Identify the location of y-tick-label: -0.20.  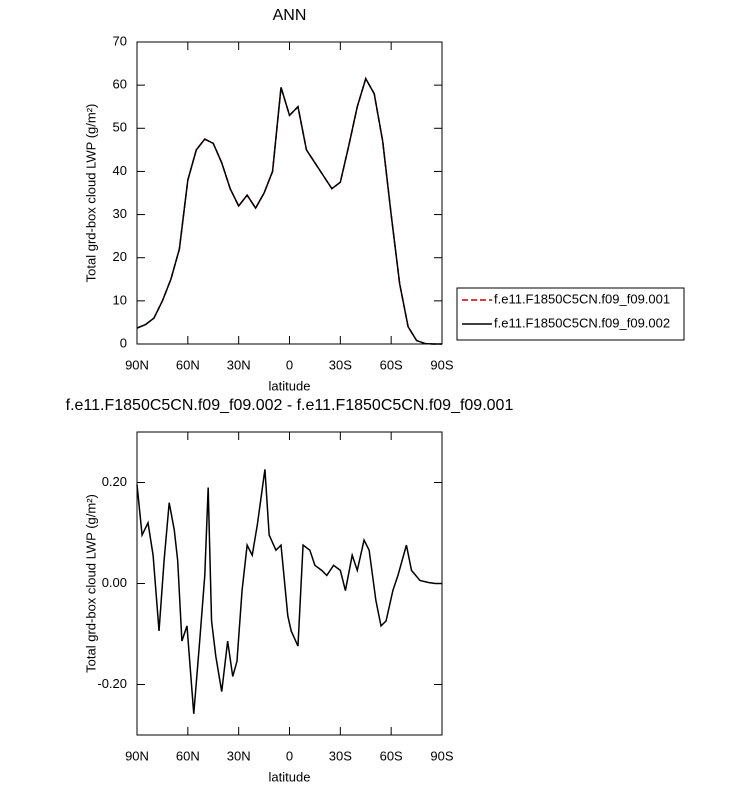
(112, 683).